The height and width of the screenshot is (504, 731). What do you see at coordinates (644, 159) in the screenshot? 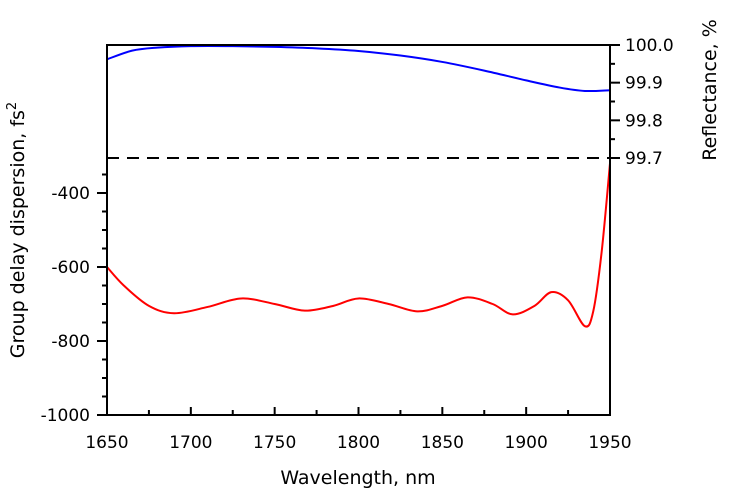
I see `right-tick-label: 99.7` at bounding box center [644, 159].